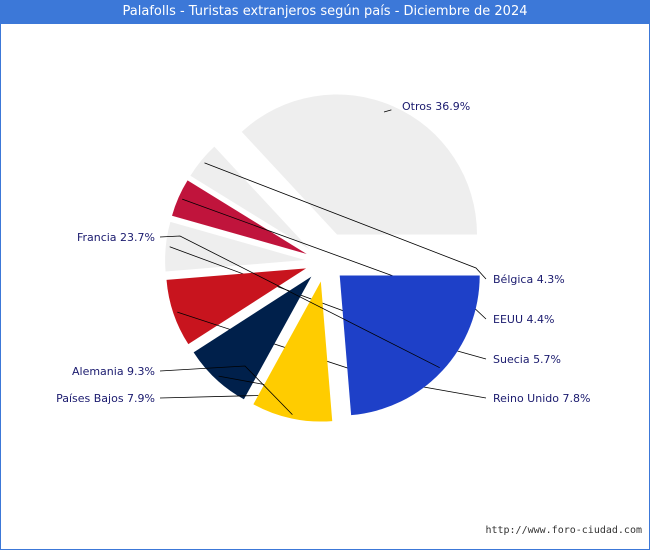  Describe the element at coordinates (293, 351) in the screenshot. I see `pie-slice-alemania` at that location.